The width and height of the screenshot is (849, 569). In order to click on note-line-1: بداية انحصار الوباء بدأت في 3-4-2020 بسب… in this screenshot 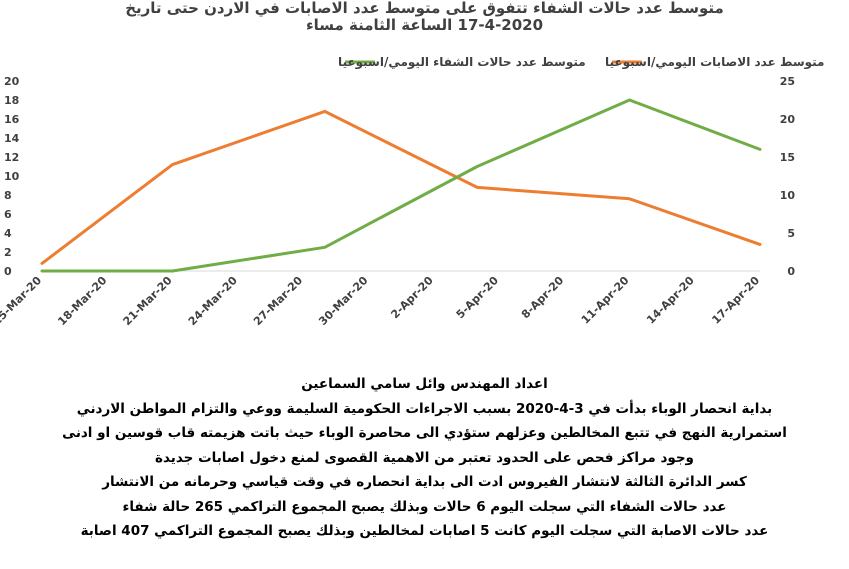, I will do `click(424, 408)`.